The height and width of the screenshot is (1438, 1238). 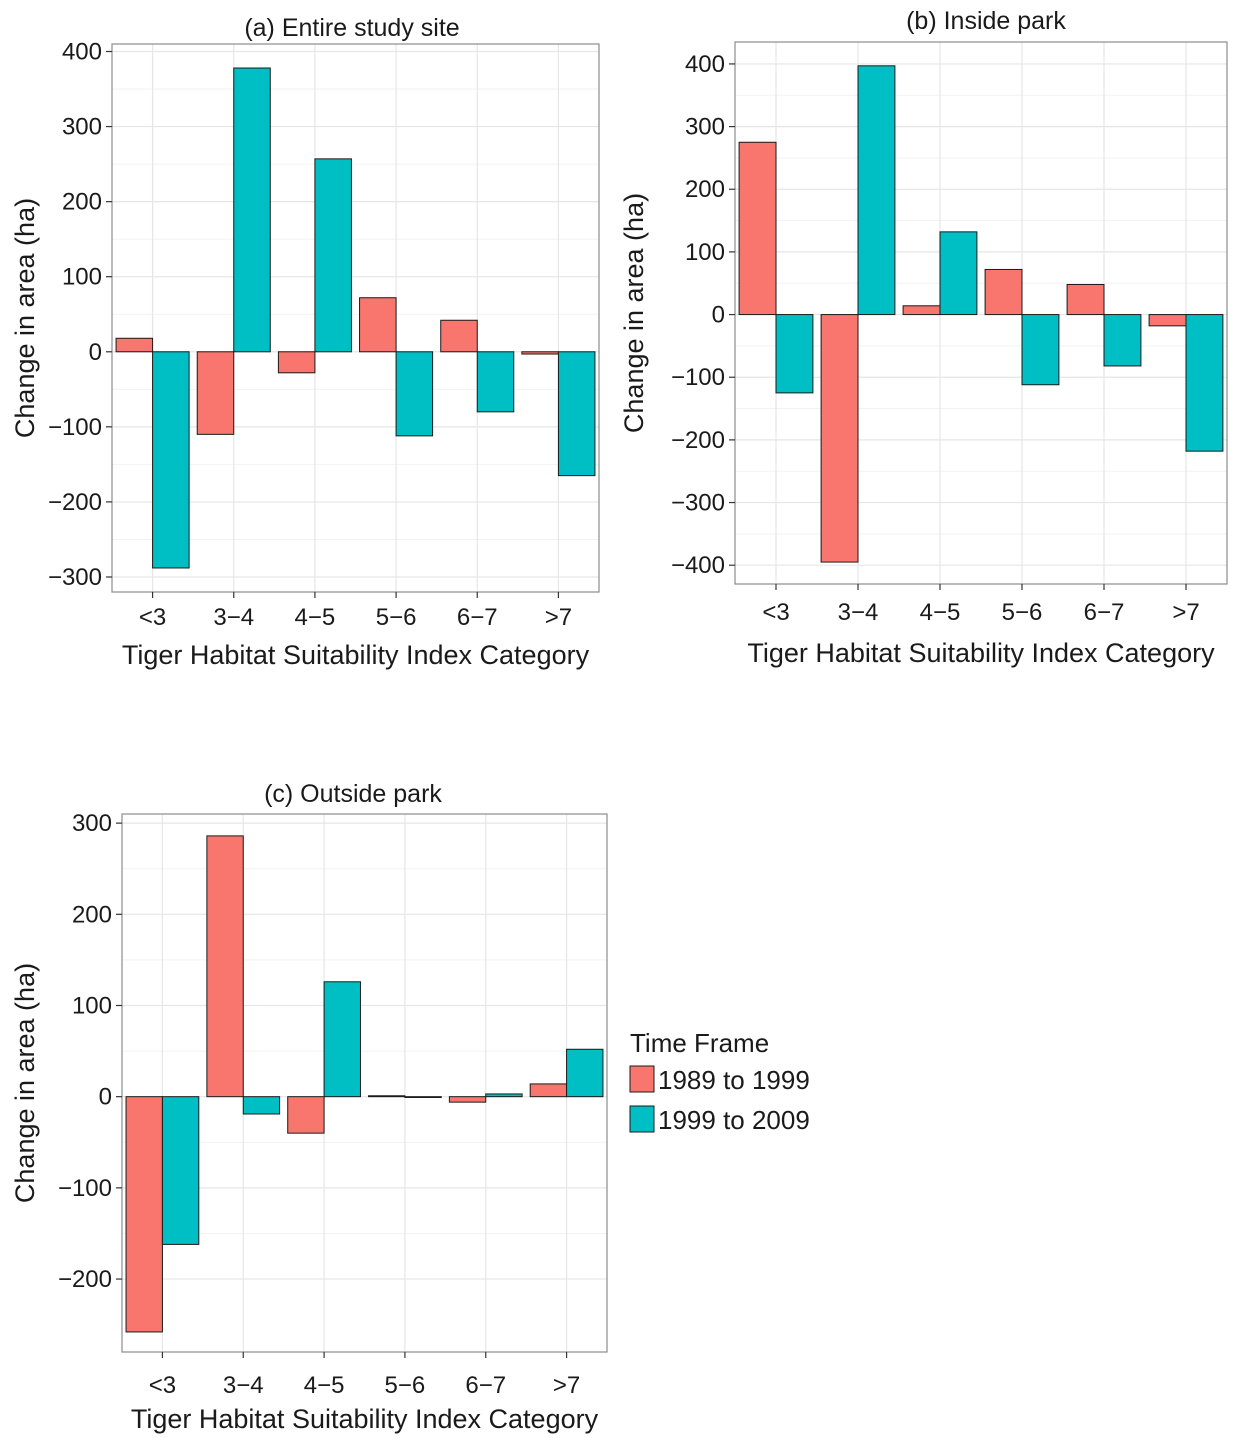 What do you see at coordinates (734, 1080) in the screenshot?
I see `legend-label-1989-1999: 1989 to 1999` at bounding box center [734, 1080].